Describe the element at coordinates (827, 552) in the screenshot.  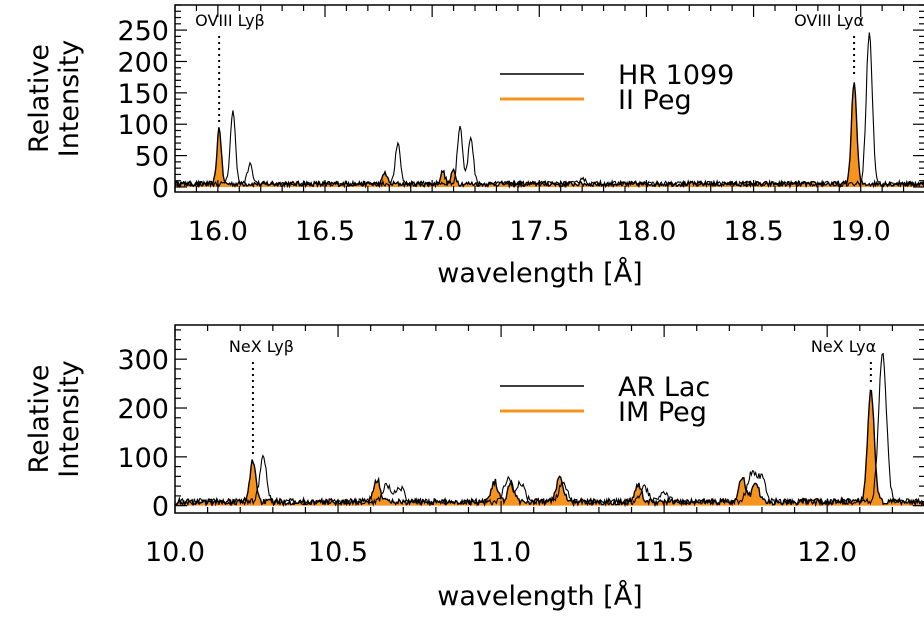
I see `bottom-x-tick-label: 12.0` at that location.